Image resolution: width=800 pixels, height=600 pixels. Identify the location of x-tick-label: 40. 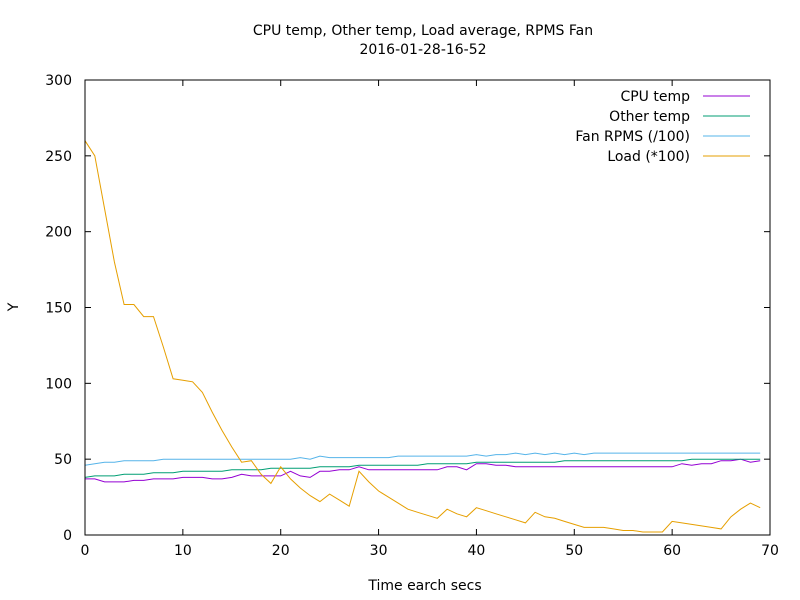
(477, 551).